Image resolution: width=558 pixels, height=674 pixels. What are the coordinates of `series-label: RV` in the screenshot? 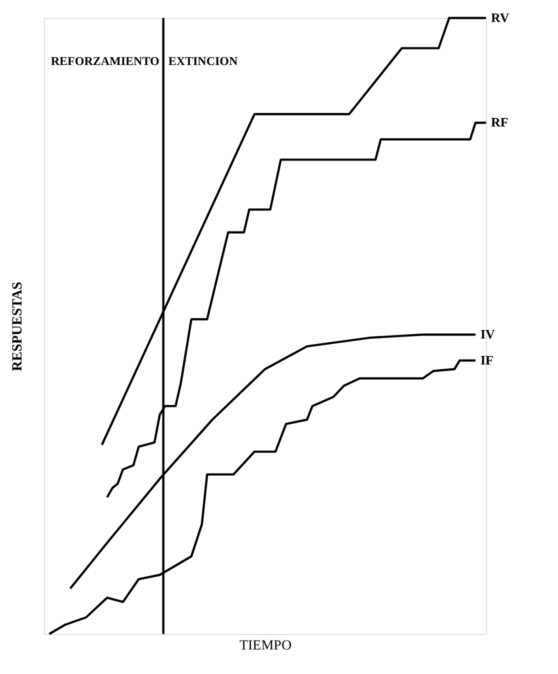 It's located at (500, 17).